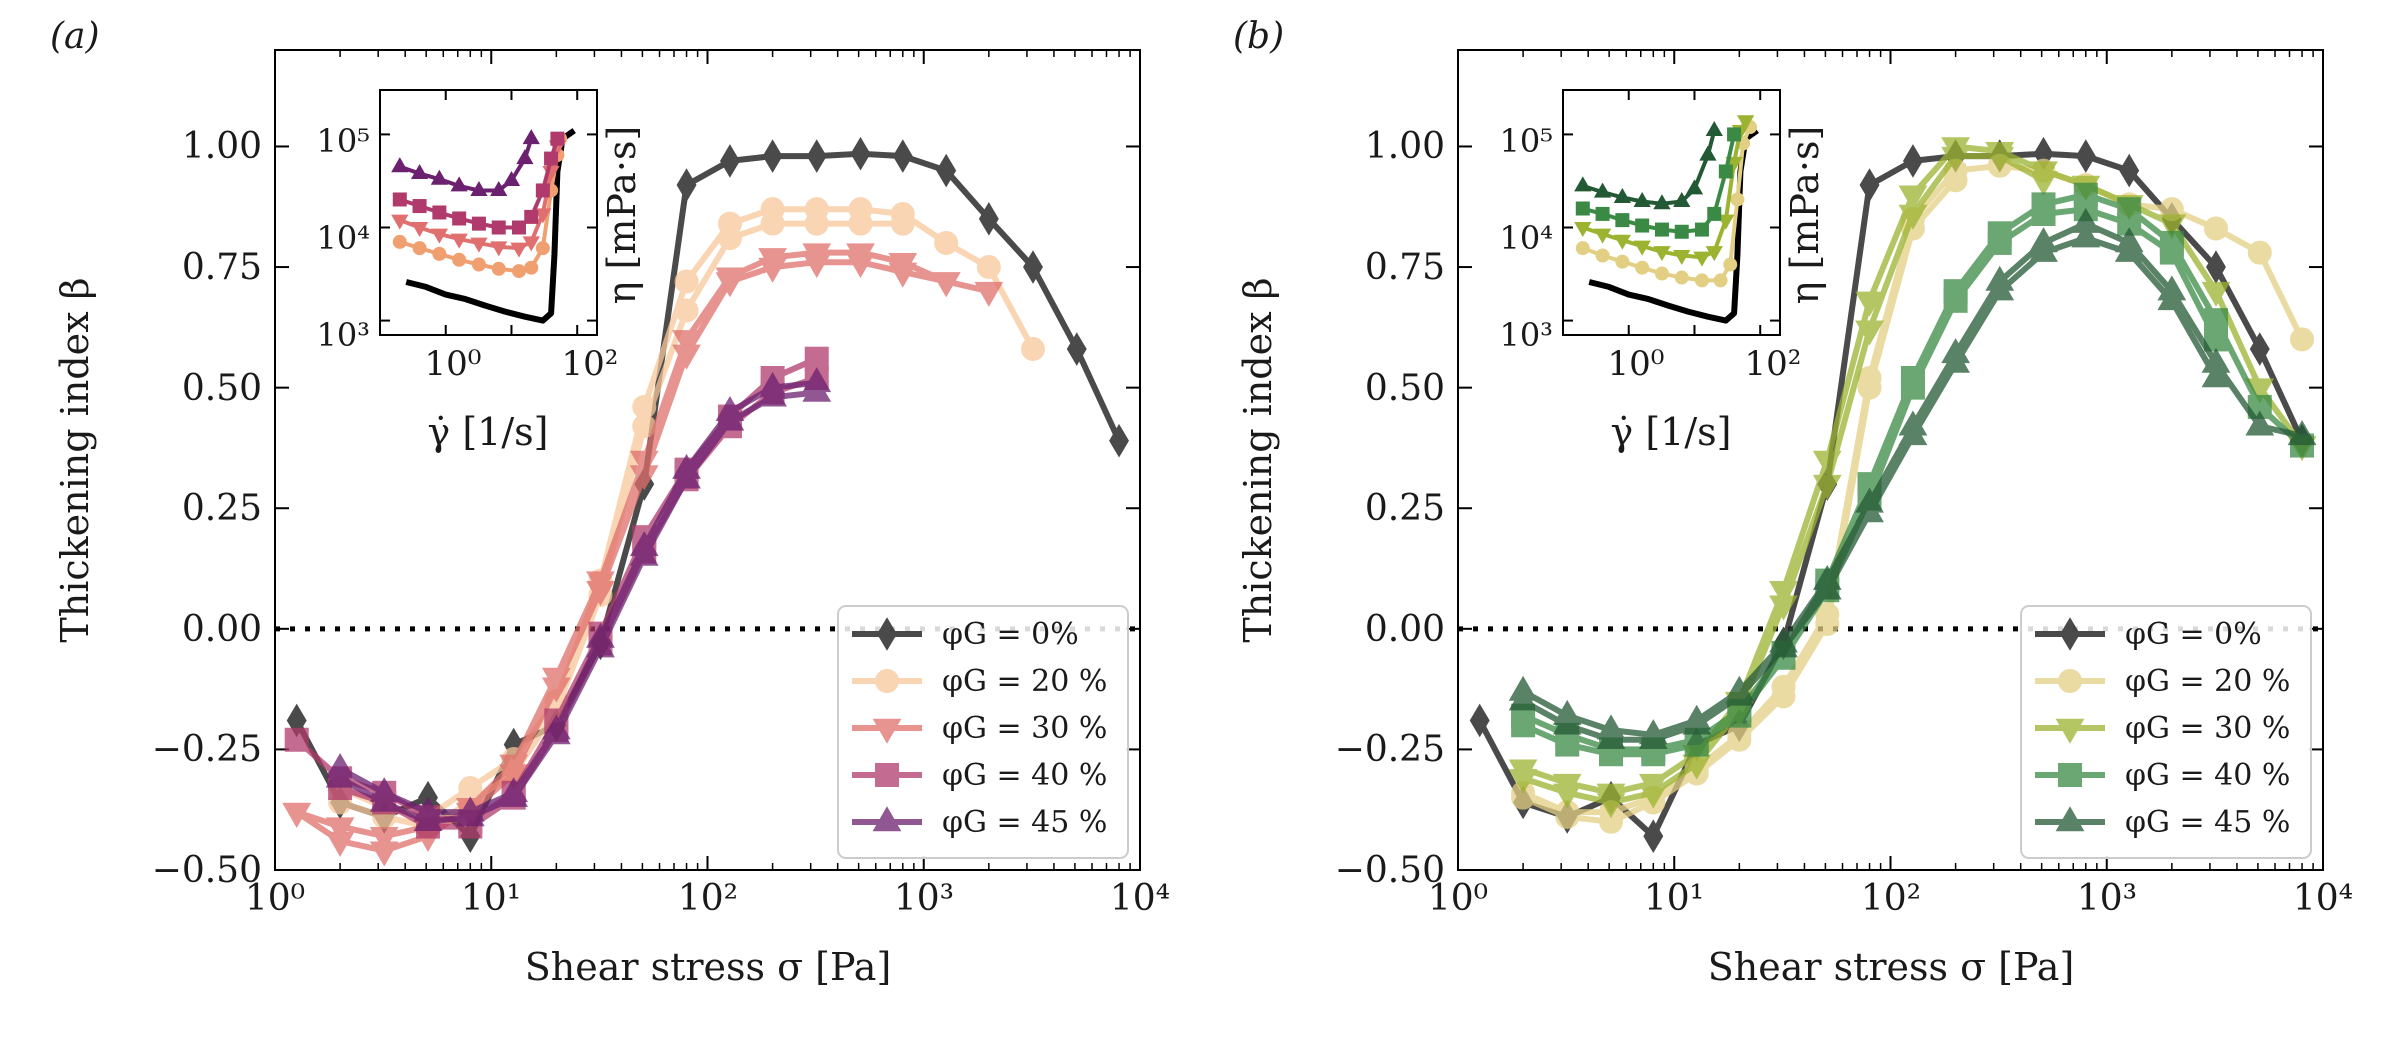 The height and width of the screenshot is (1050, 2400). Describe the element at coordinates (453, 364) in the screenshot. I see `inset-x-tick-label: 10⁰` at that location.